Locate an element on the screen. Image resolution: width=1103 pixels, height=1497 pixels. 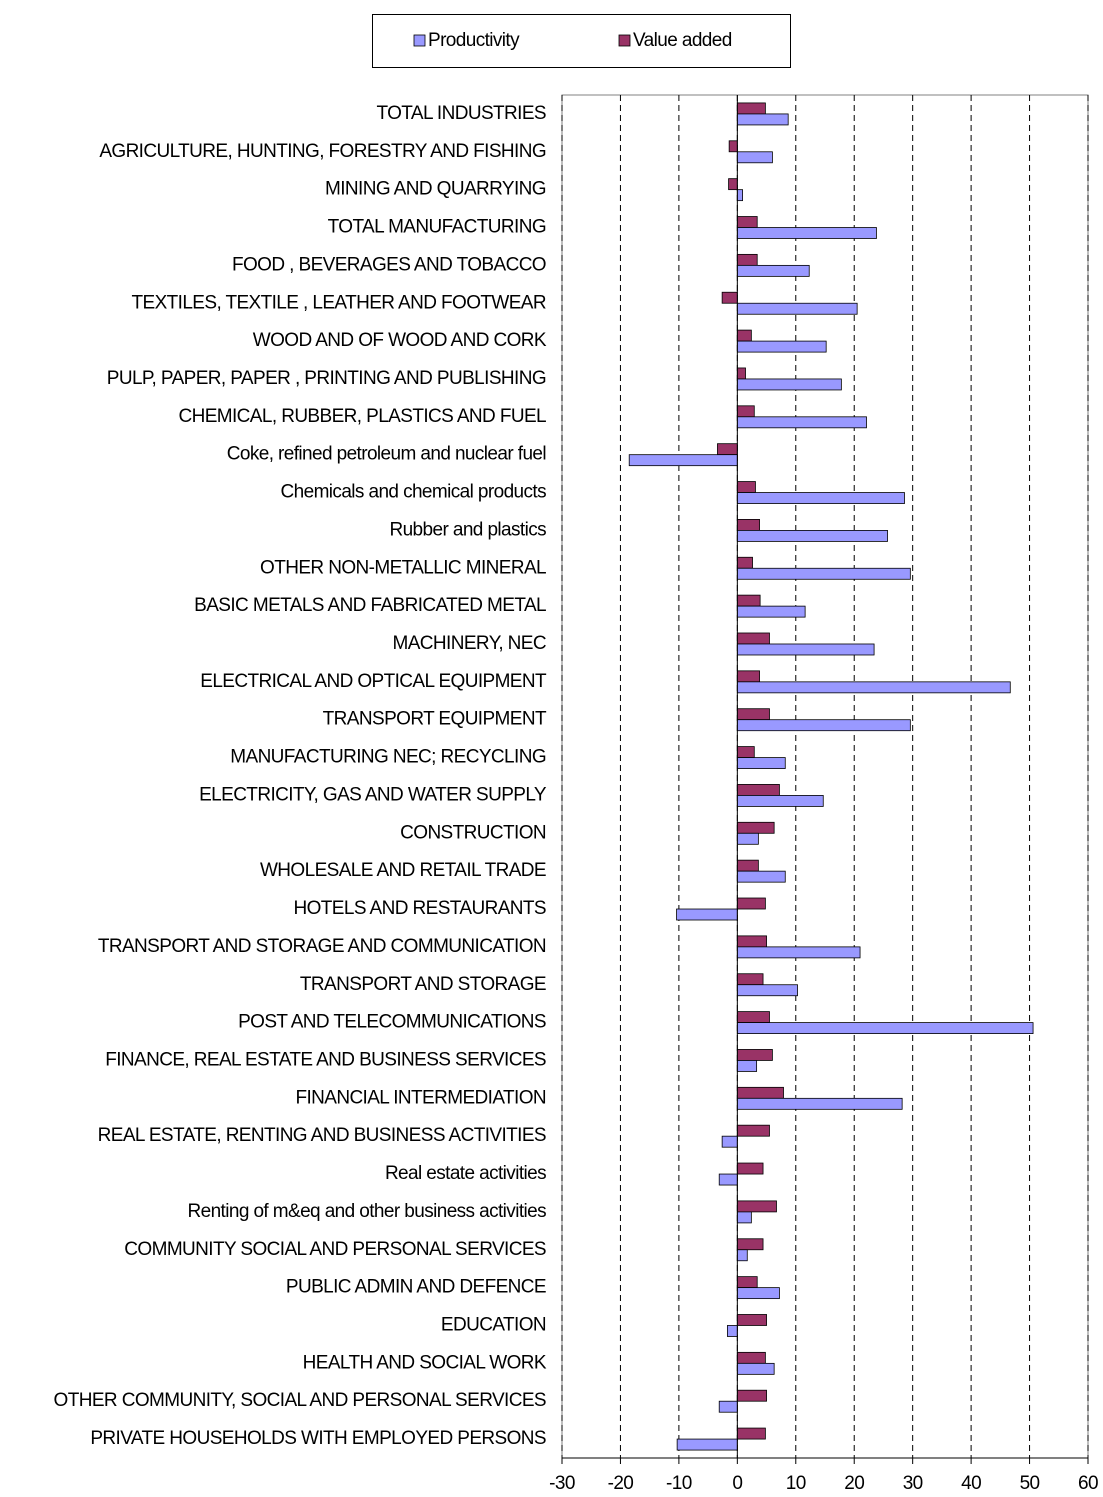
y-tick-label: TRANSPORT AND STORAGE is located at coordinates (423, 984).